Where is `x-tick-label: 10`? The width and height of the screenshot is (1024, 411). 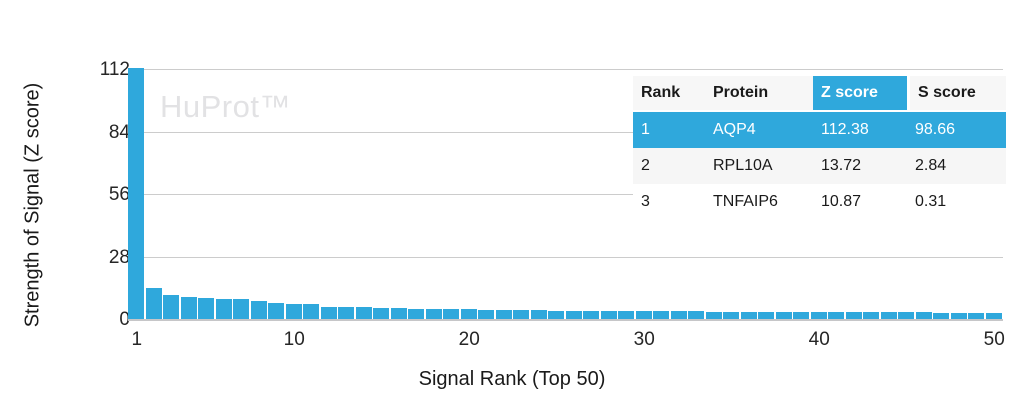 x-tick-label: 10 is located at coordinates (294, 339).